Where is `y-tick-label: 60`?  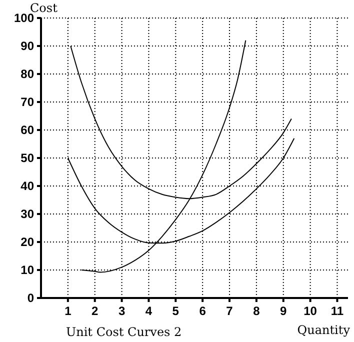 y-tick-label: 60 is located at coordinates (27, 130).